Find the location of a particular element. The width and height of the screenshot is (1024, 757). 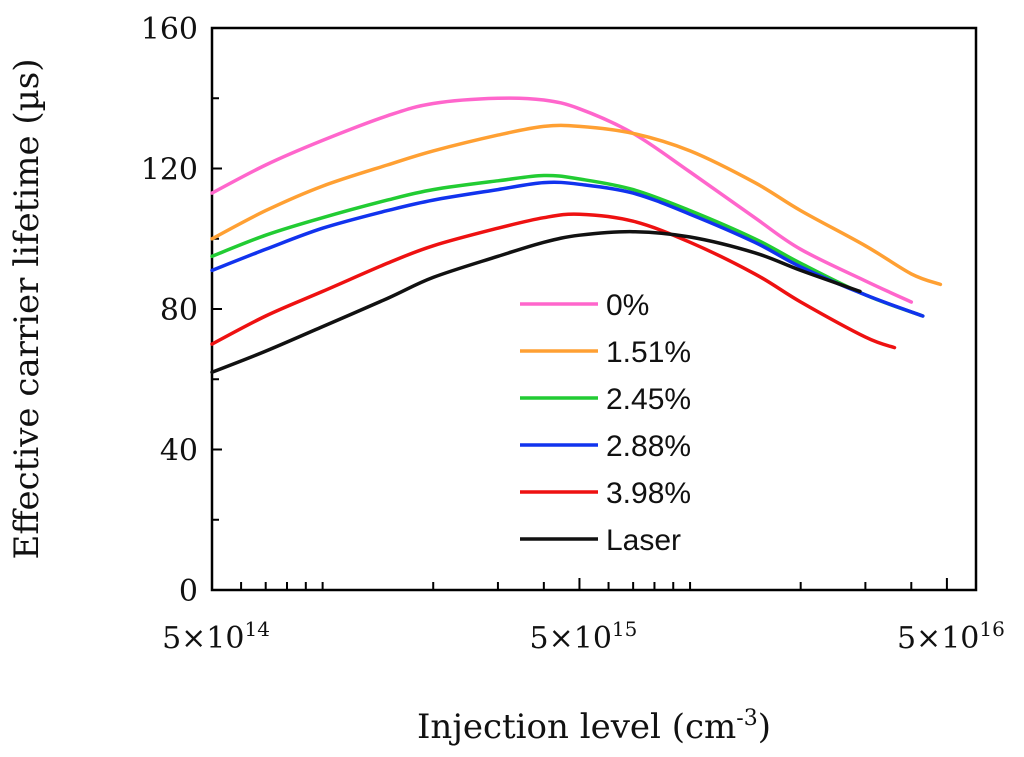

y-axis: 0 40 80 120 160 is located at coordinates (181, 310).